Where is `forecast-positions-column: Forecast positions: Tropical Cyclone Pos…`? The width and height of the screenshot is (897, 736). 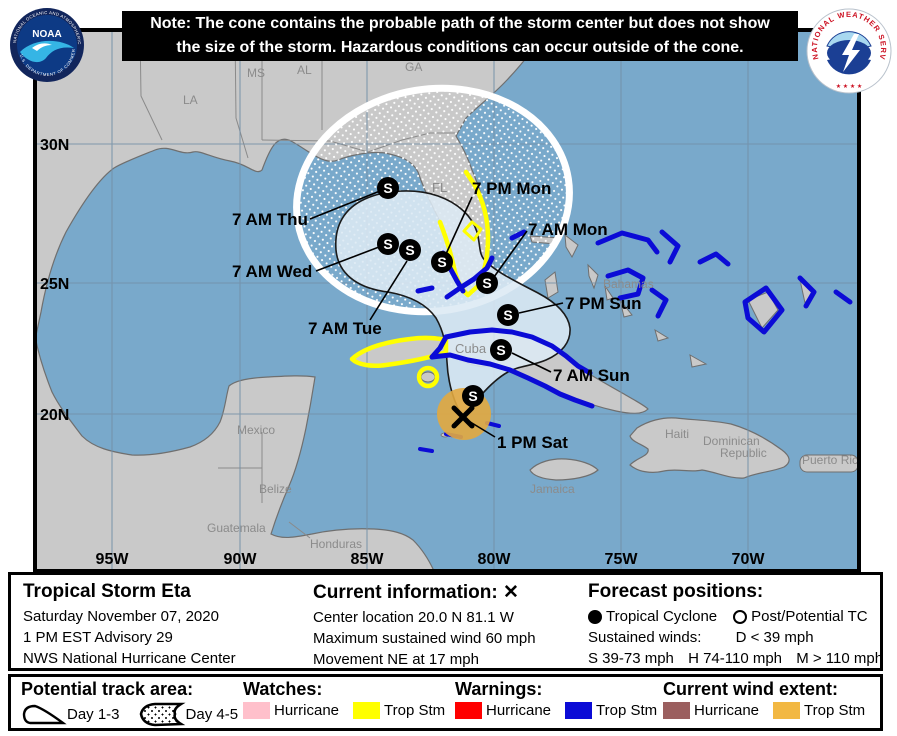 forecast-positions-column: Forecast positions: Tropical Cyclone Pos… is located at coordinates (735, 624).